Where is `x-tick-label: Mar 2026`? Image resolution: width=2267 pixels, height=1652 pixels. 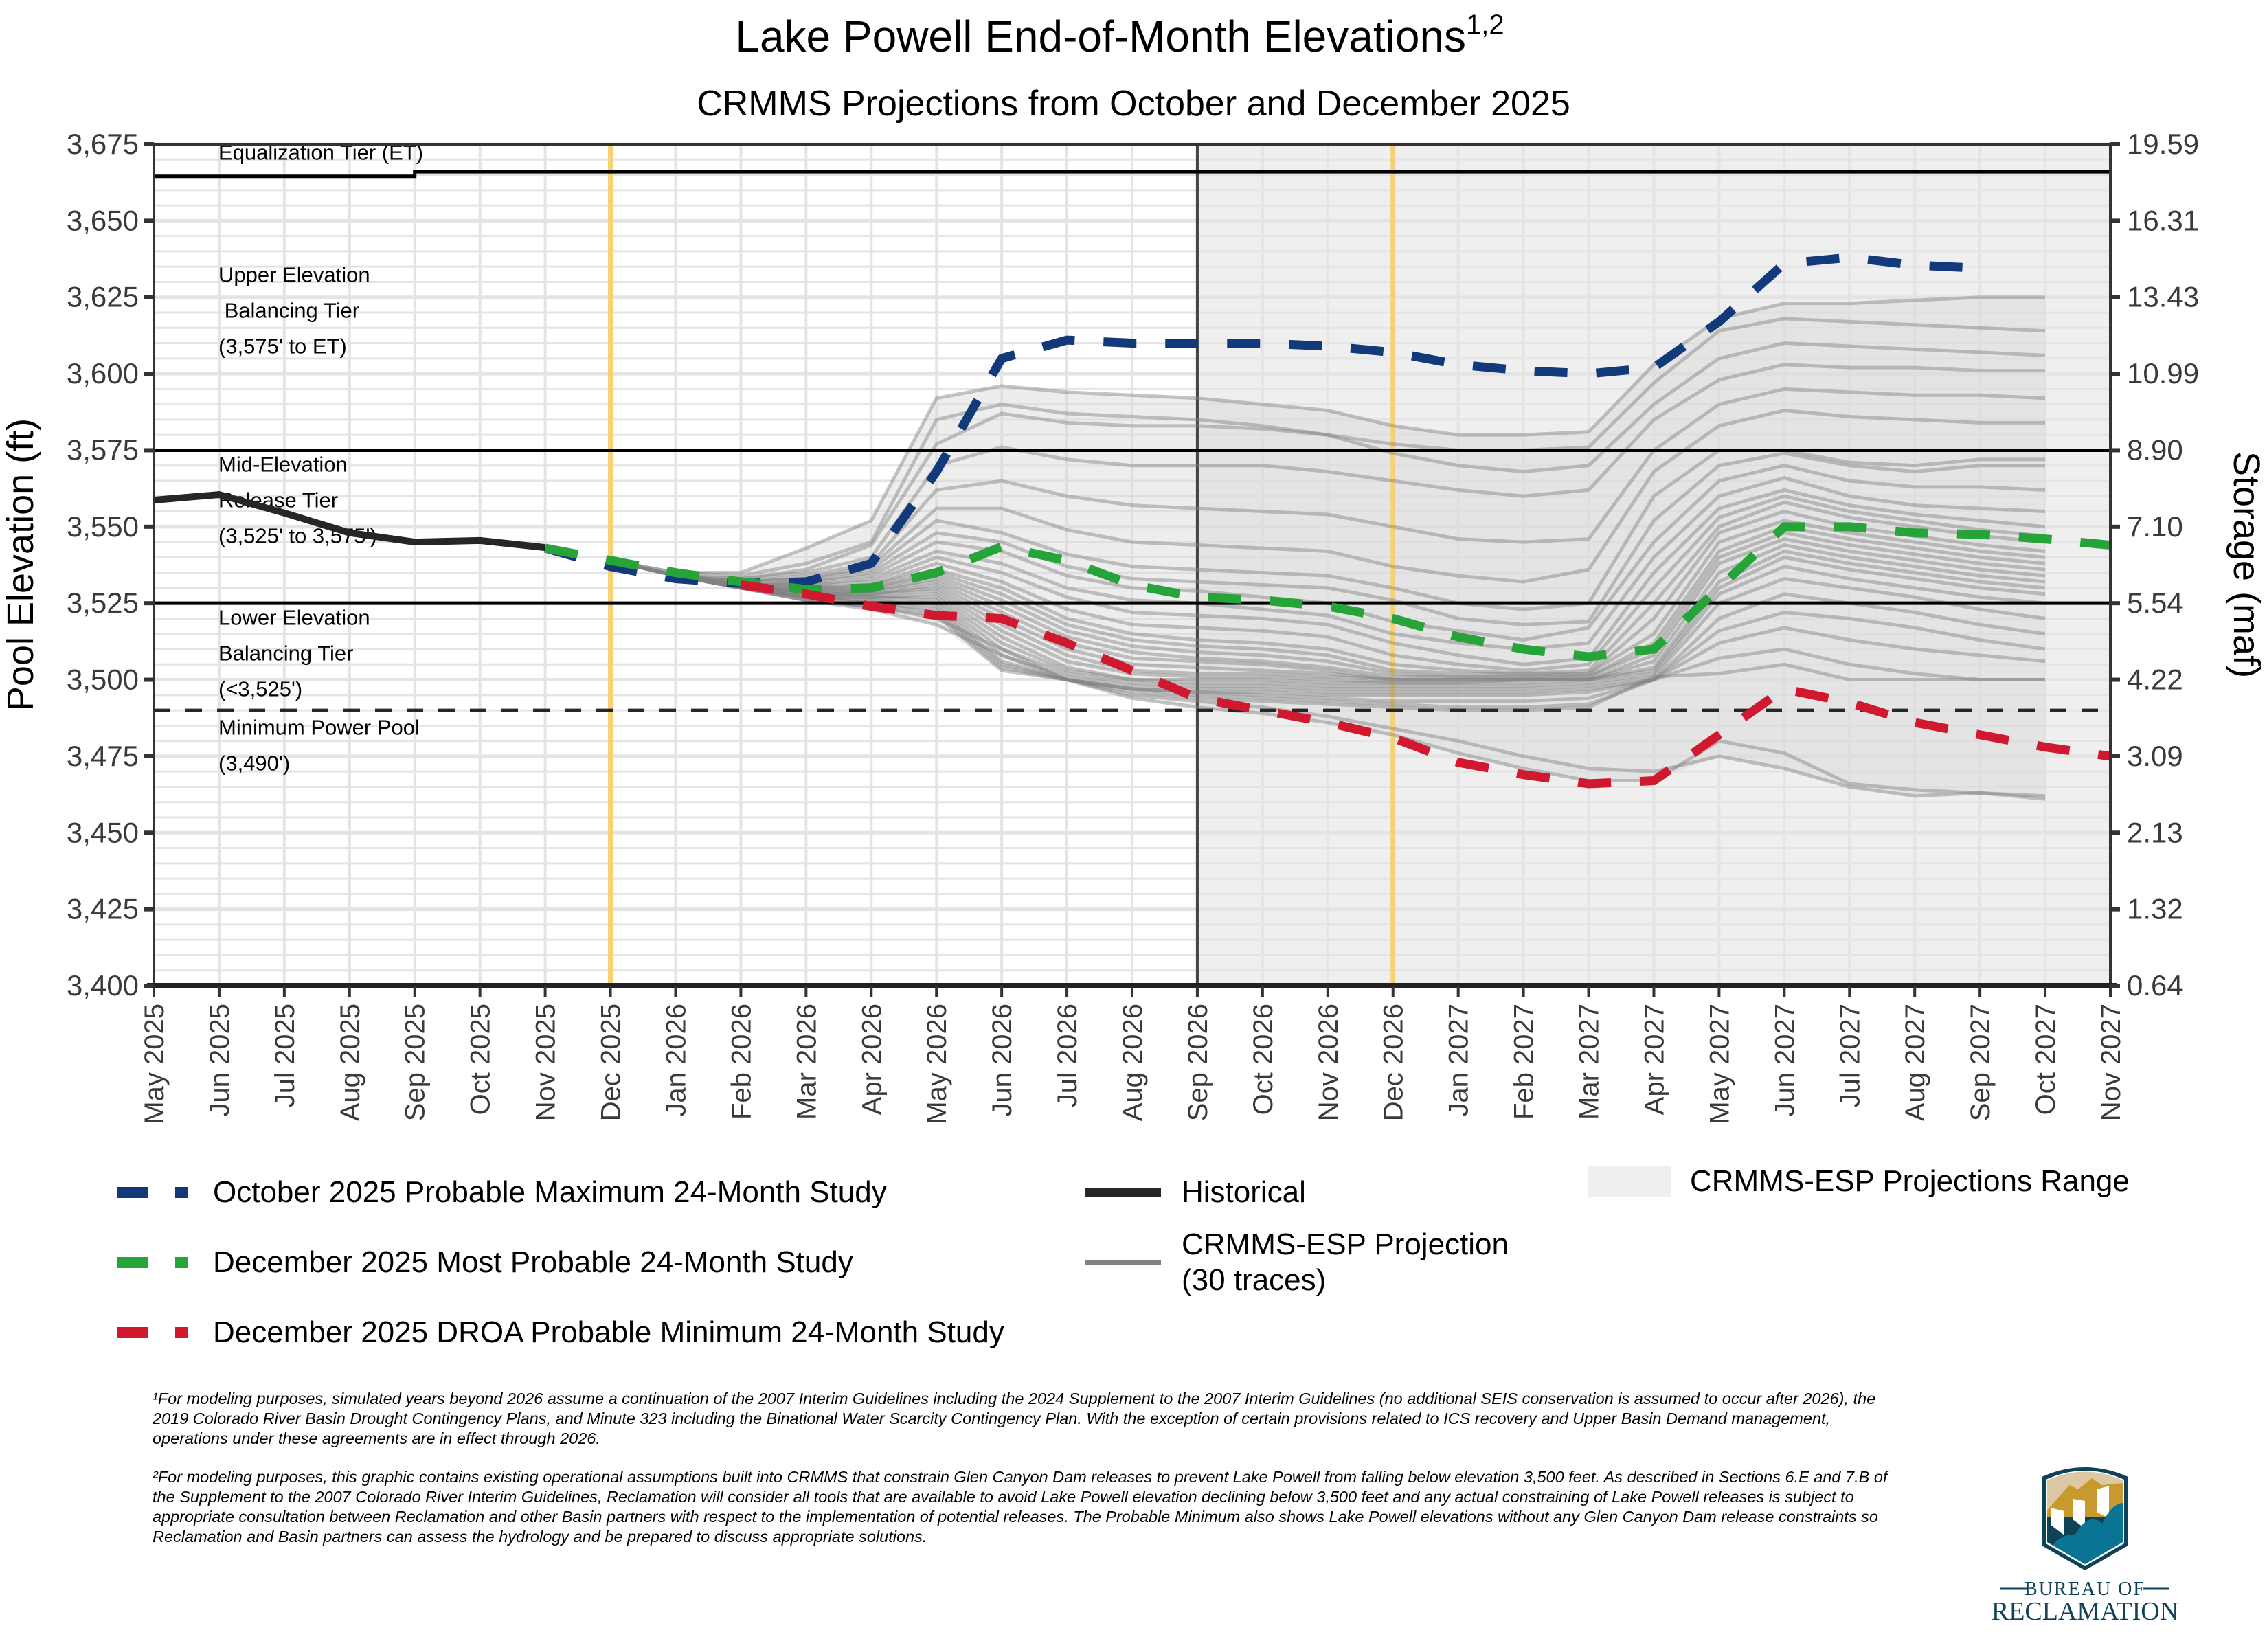
x-tick-label: Mar 2026 is located at coordinates (807, 1062).